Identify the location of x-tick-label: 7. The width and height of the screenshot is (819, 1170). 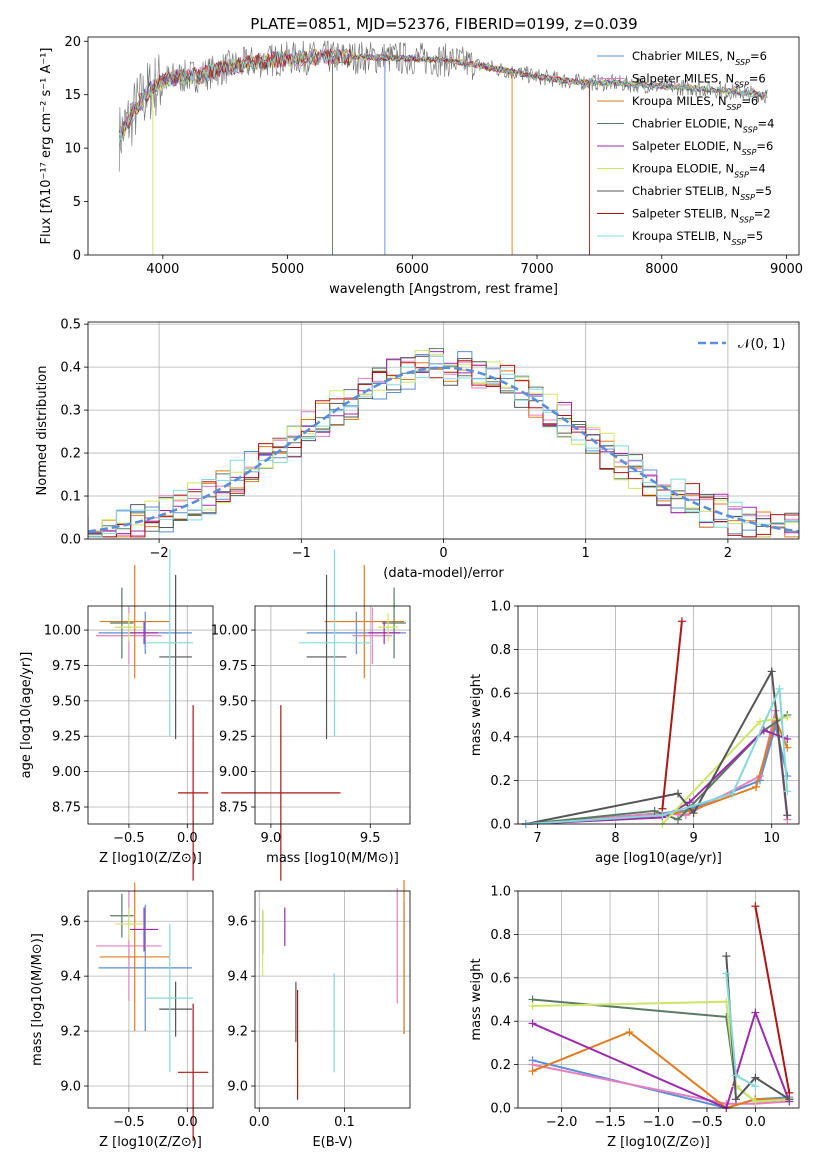
(537, 838).